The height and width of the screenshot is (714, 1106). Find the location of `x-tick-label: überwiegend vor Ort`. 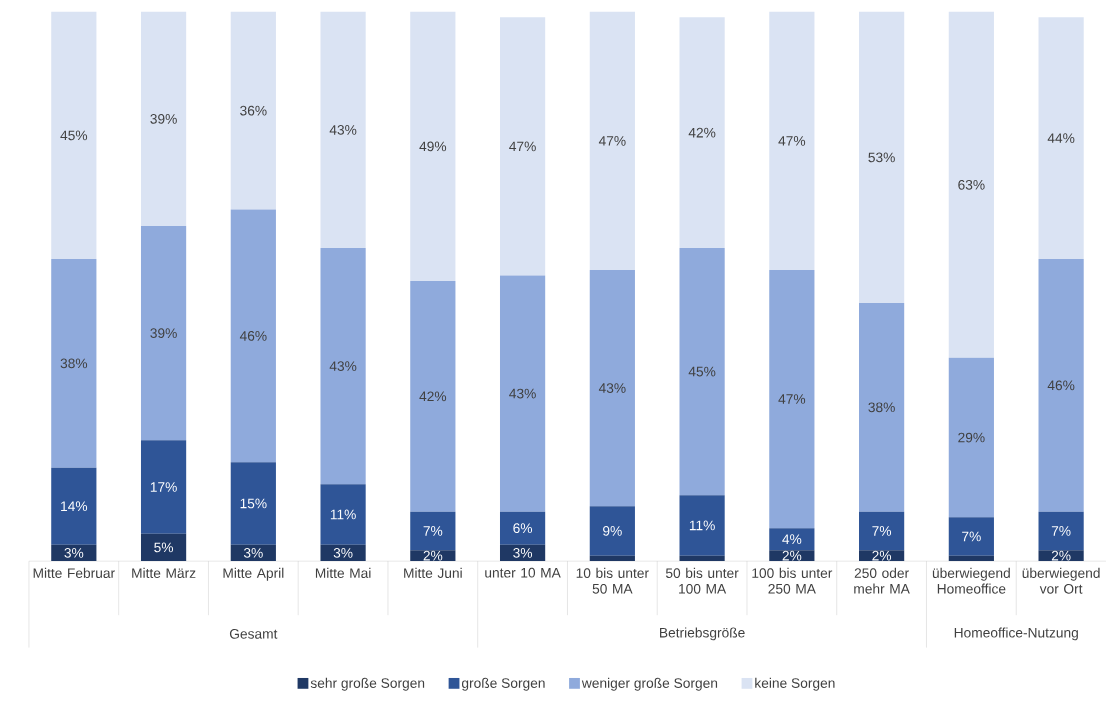

x-tick-label: überwiegend vor Ort is located at coordinates (1061, 580).